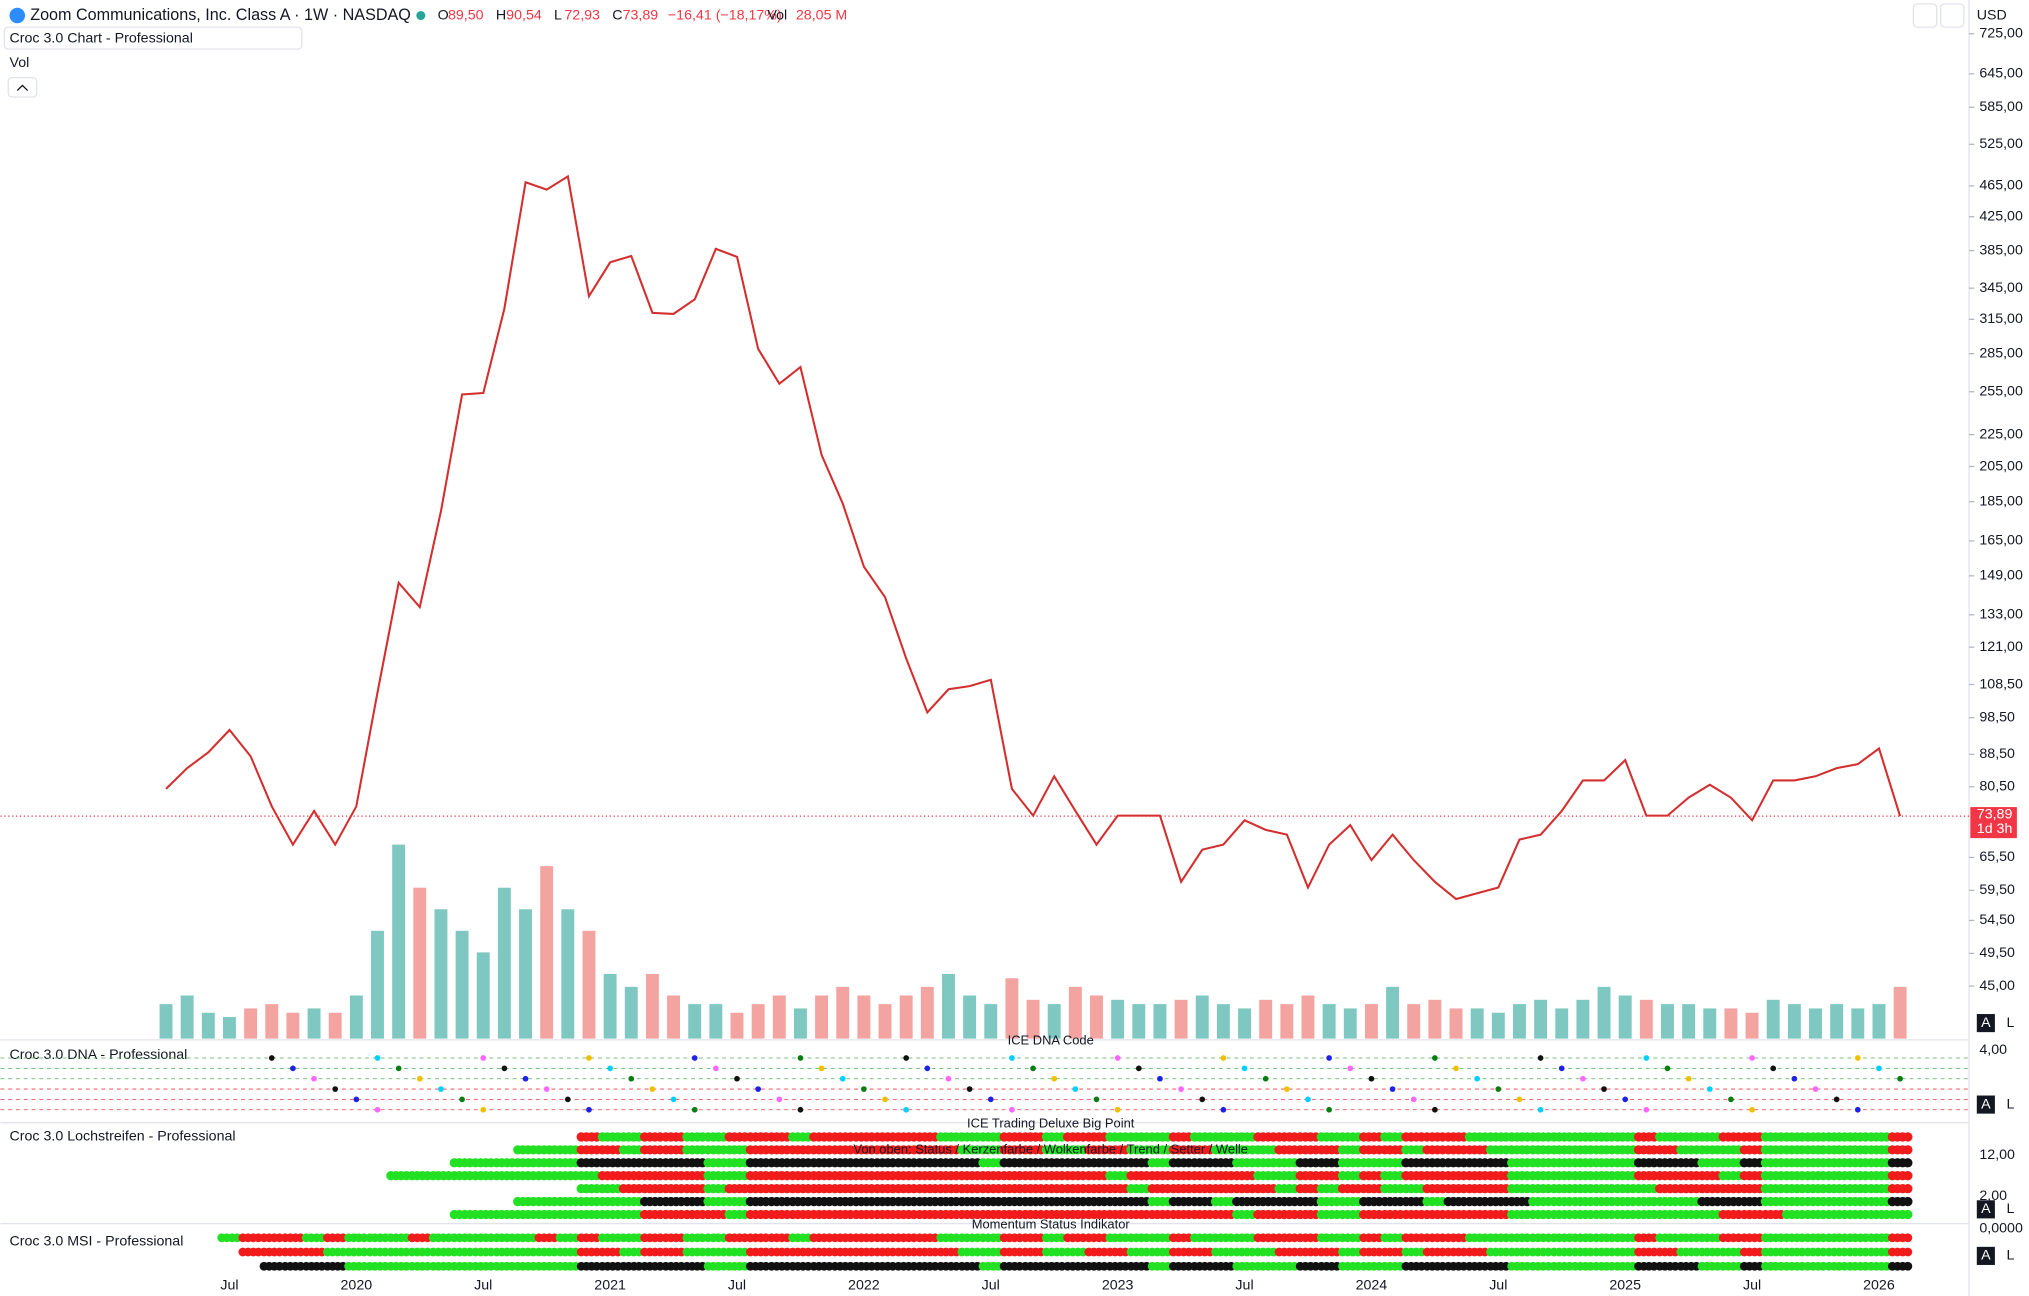 Image resolution: width=2029 pixels, height=1296 pixels. Describe the element at coordinates (1952, 15) in the screenshot. I see `fullscreen-button` at that location.